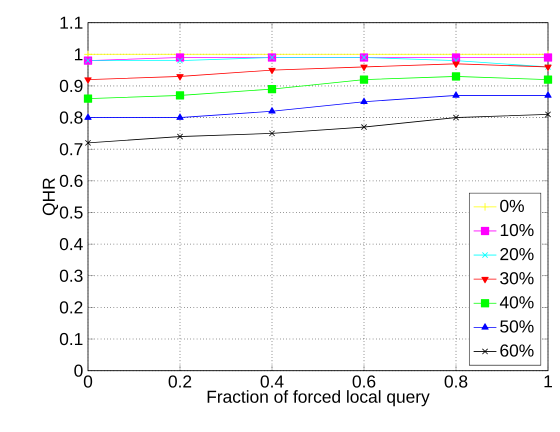 This screenshot has width=560, height=432. What do you see at coordinates (517, 230) in the screenshot?
I see `legend-label: 10%` at bounding box center [517, 230].